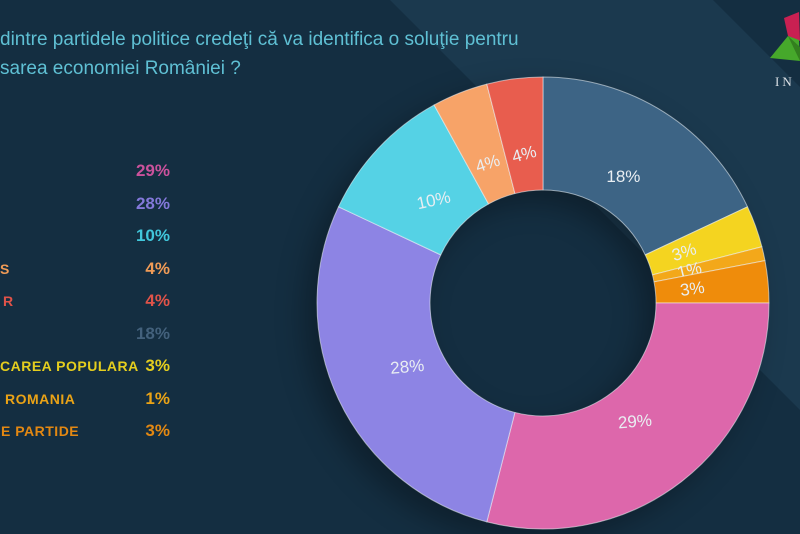 Image resolution: width=800 pixels, height=534 pixels. I want to click on slice-label: 3%, so click(692, 289).